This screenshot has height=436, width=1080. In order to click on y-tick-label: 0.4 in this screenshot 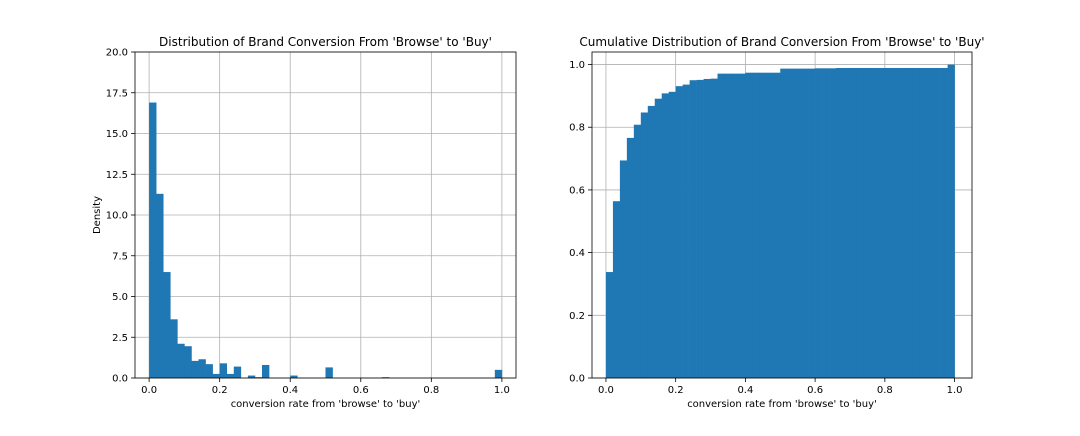, I will do `click(577, 253)`.